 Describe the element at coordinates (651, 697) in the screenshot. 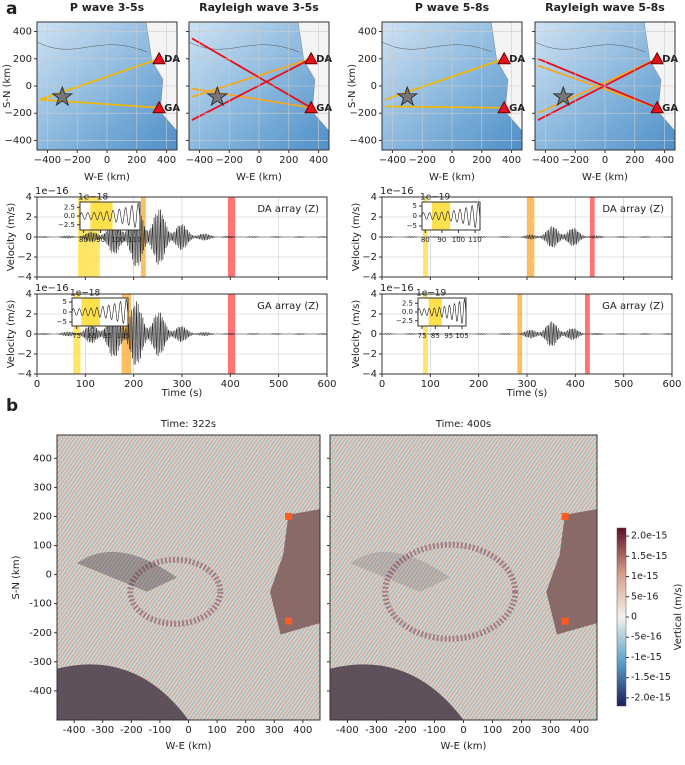

I see `colorbar-tick-label: -2.0e-15` at that location.